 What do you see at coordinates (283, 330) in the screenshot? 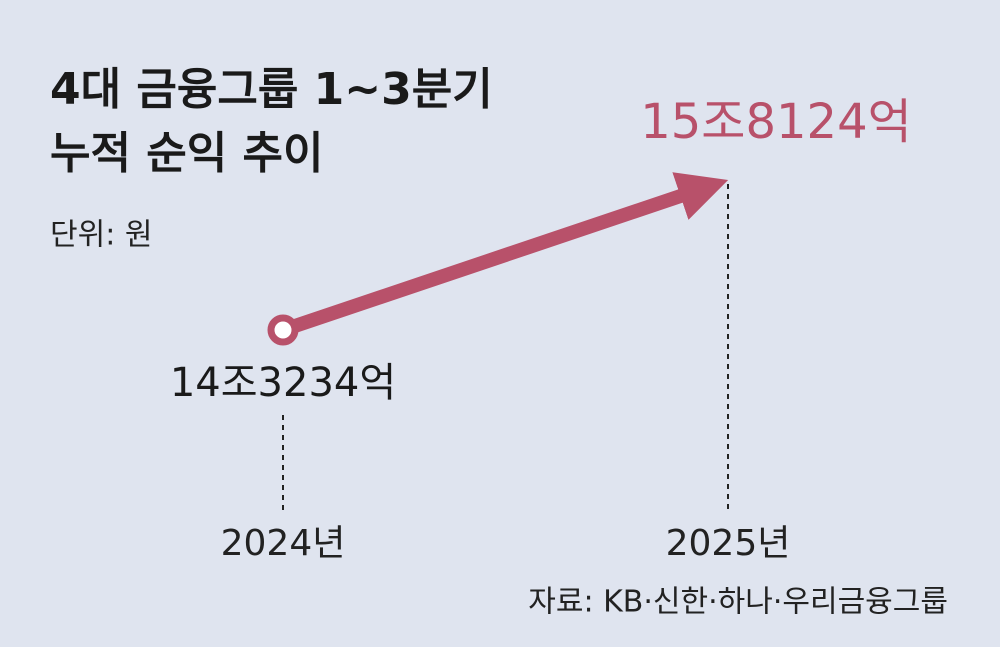
I see `start-point` at bounding box center [283, 330].